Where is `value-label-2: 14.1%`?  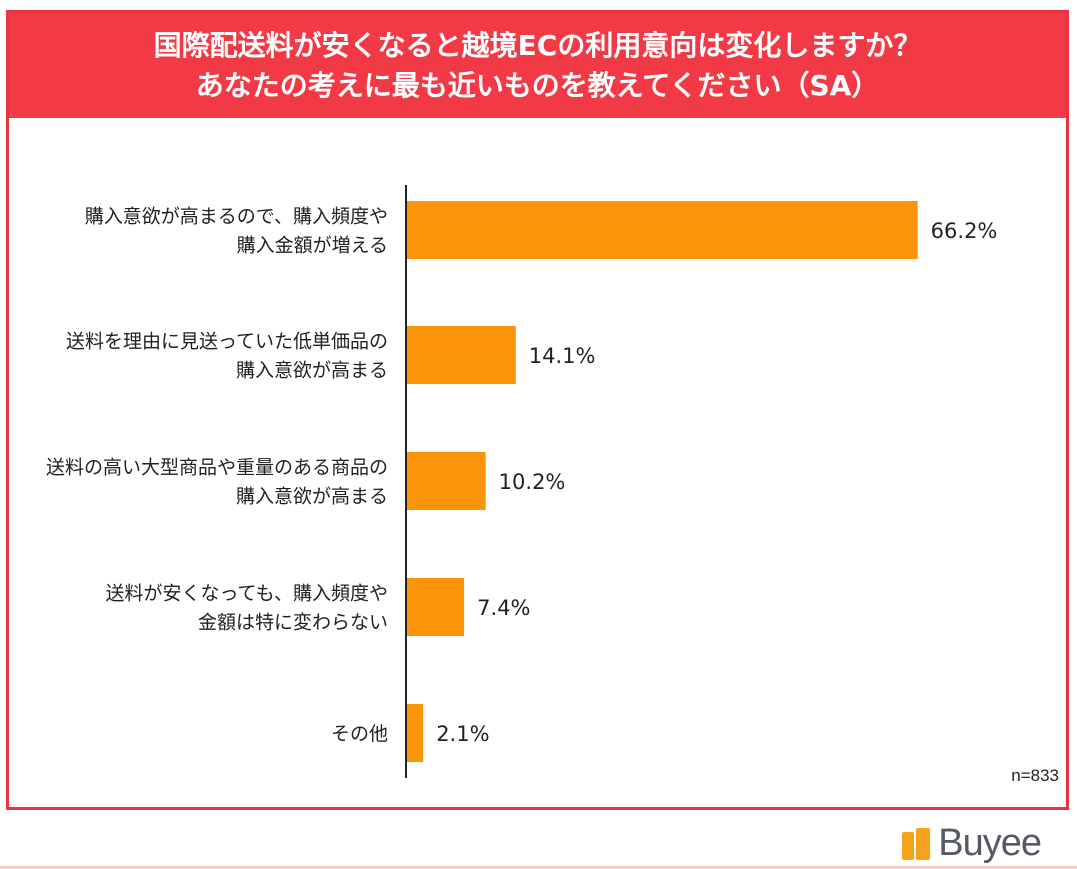
value-label-2: 14.1% is located at coordinates (562, 356).